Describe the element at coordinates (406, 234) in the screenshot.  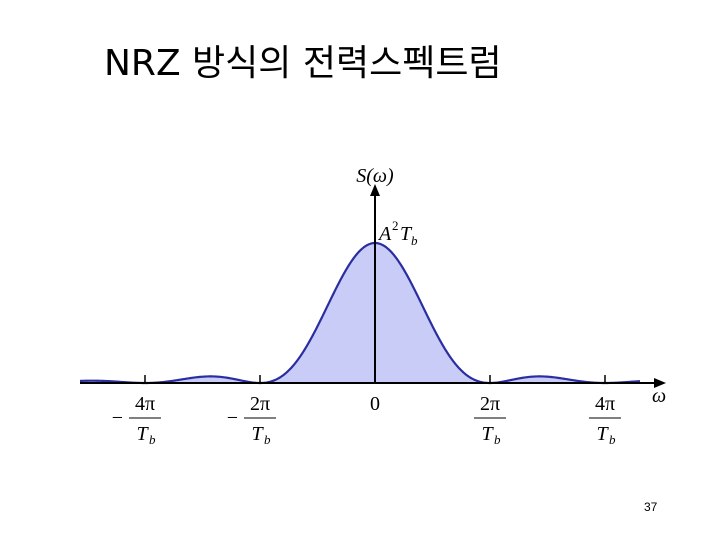
I see `peak-label-base2: T` at that location.